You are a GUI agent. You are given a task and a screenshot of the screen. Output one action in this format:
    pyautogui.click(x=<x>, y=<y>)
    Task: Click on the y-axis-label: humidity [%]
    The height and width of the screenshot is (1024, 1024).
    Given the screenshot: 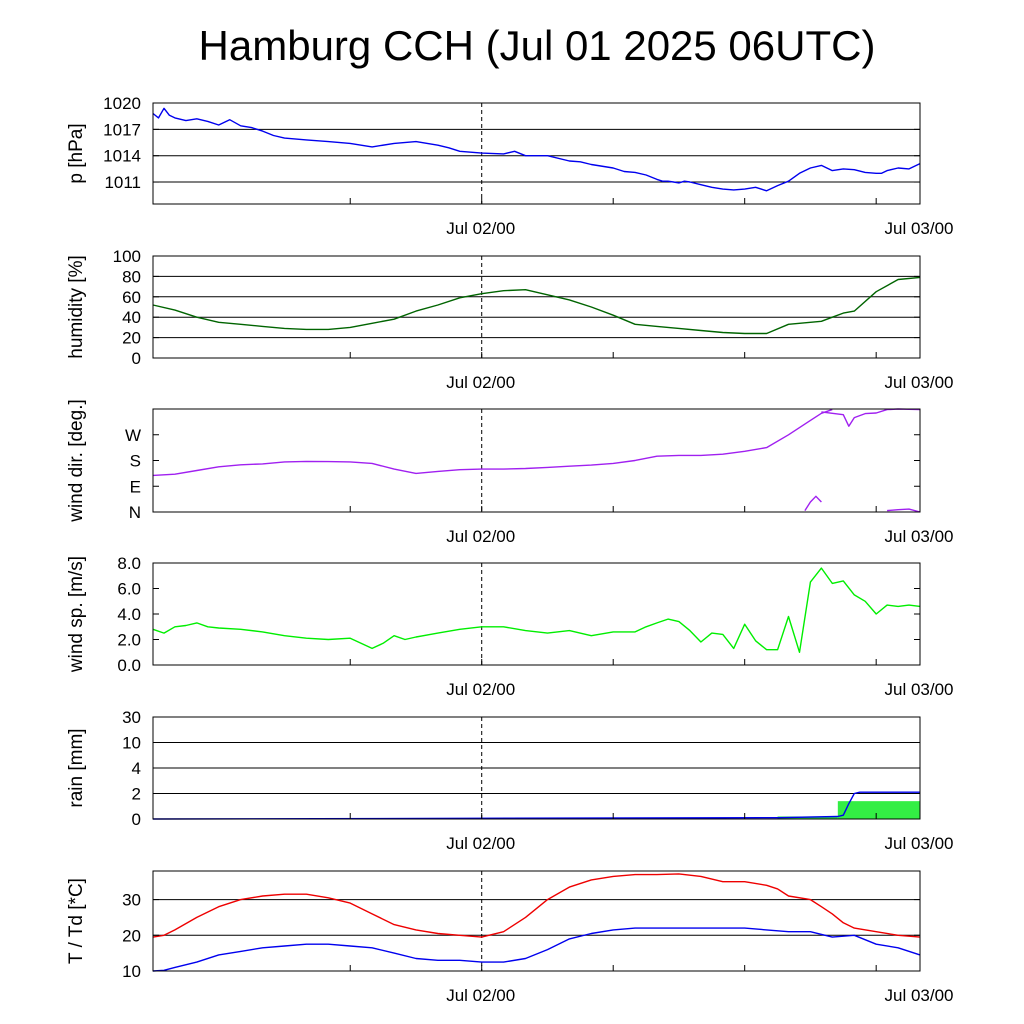 What is the action you would take?
    pyautogui.click(x=76, y=306)
    